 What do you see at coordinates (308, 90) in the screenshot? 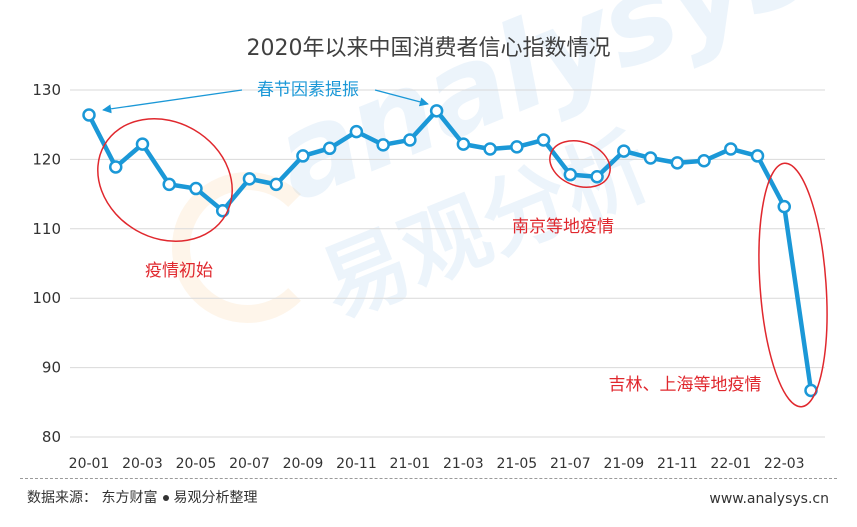
I see `annotation-spring: 春节因素提振` at bounding box center [308, 90].